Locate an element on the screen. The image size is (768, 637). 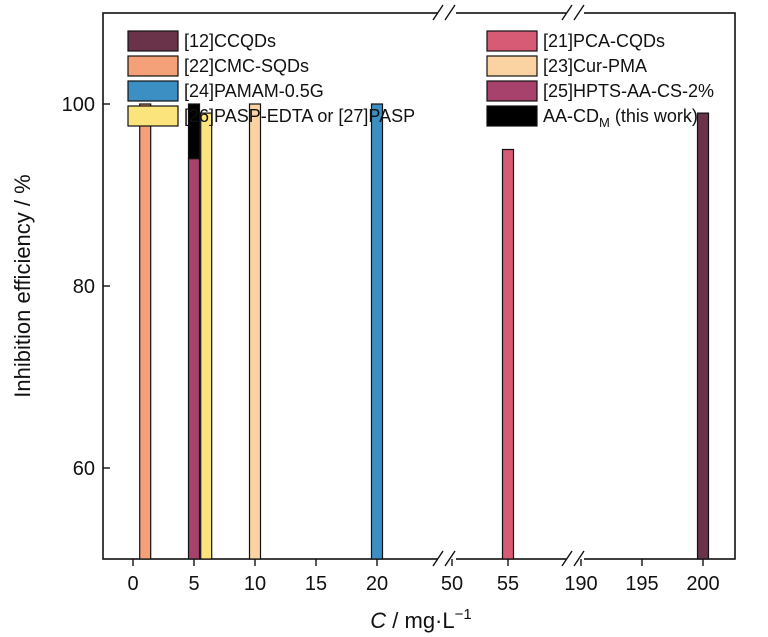
legend-label-main: AA-CD is located at coordinates (571, 116).